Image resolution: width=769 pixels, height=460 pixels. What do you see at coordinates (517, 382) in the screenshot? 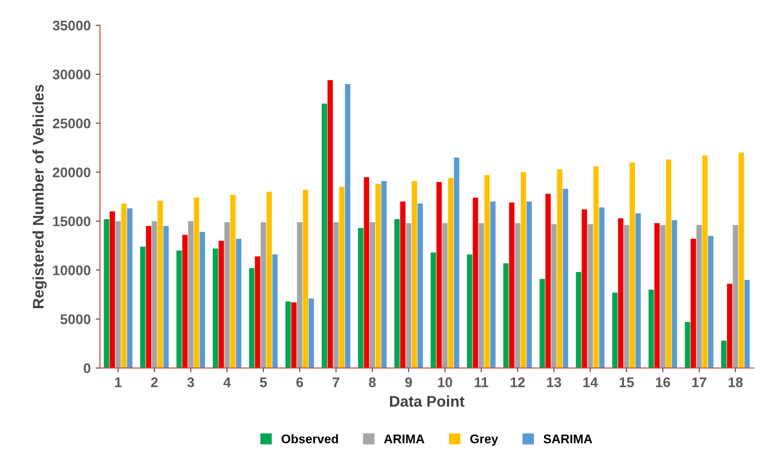
I see `x-tick-label: 12` at bounding box center [517, 382].